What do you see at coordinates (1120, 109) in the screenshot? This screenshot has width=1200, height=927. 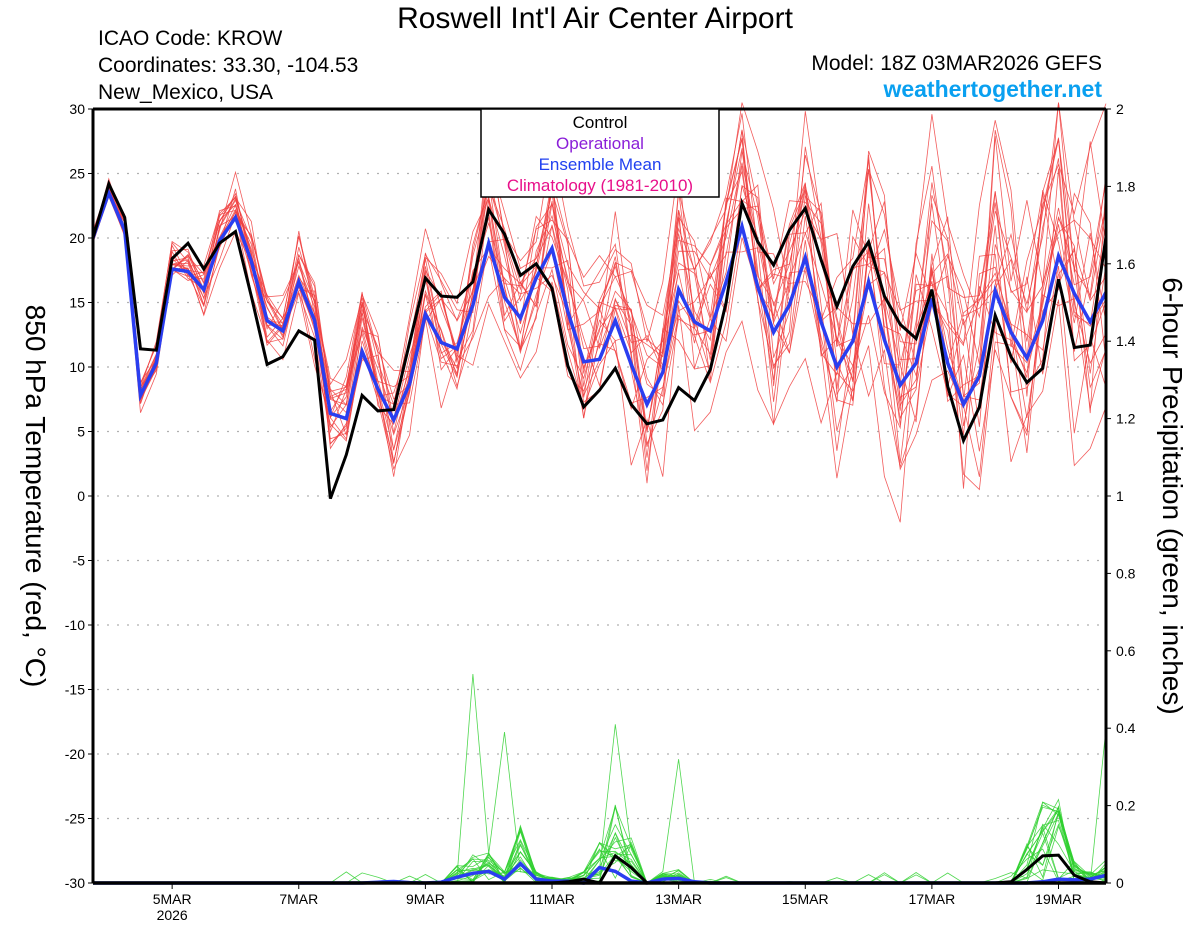 I see `y2-tick-label: 2` at bounding box center [1120, 109].